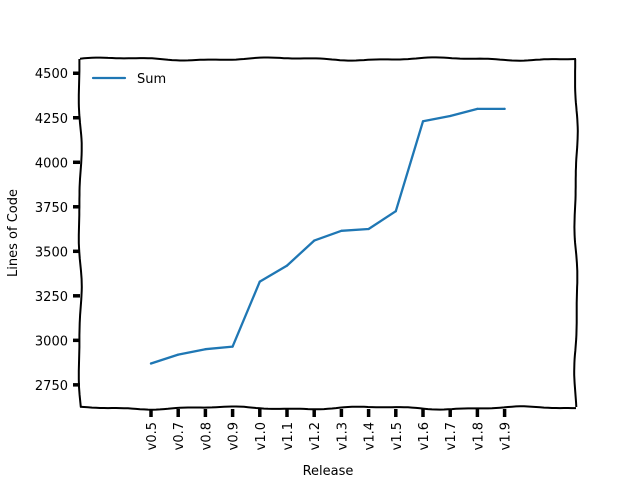  Describe the element at coordinates (370, 436) in the screenshot. I see `x-tick-label: v1.4` at that location.